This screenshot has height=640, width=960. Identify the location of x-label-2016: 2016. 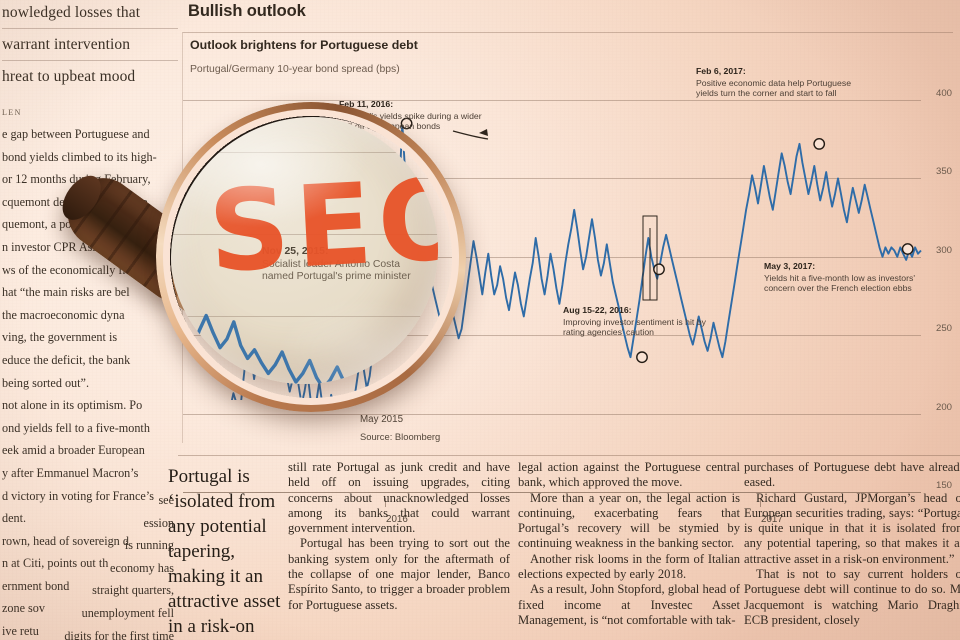
(397, 519).